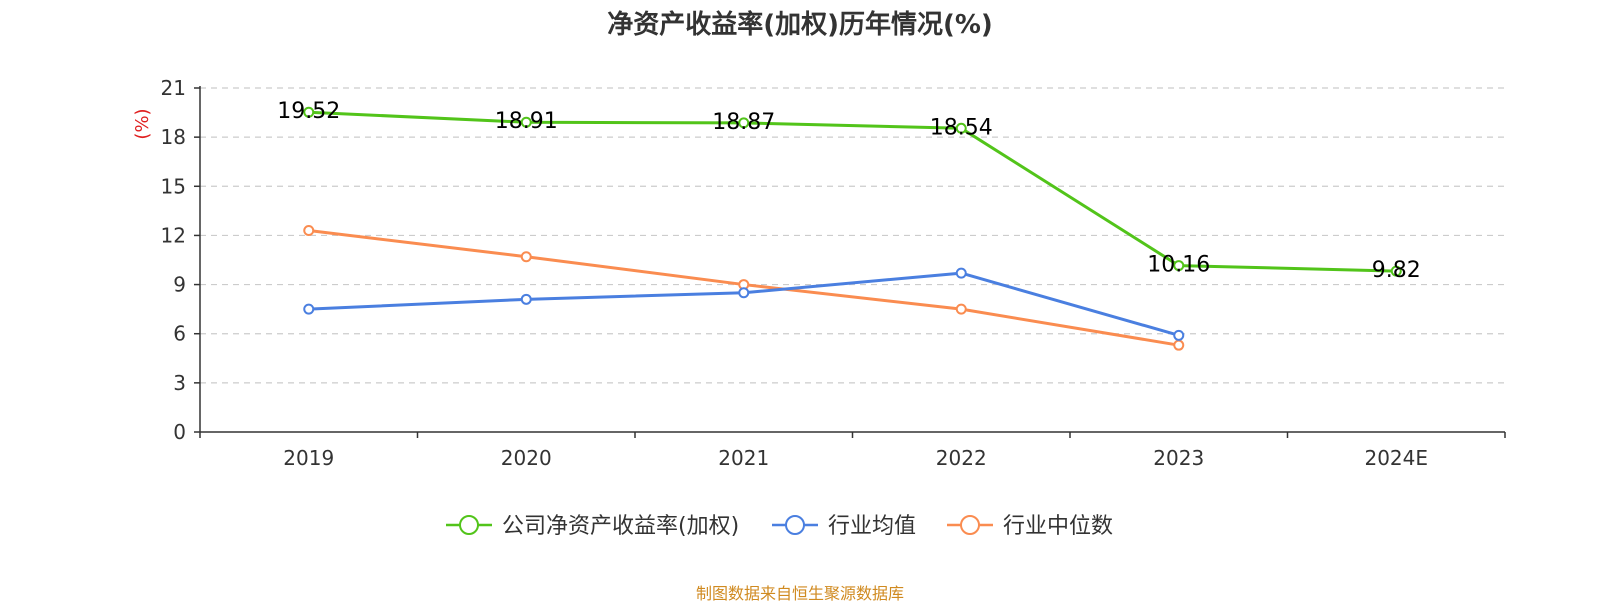 This screenshot has width=1600, height=604. I want to click on legend-label: 行业均值, so click(872, 526).